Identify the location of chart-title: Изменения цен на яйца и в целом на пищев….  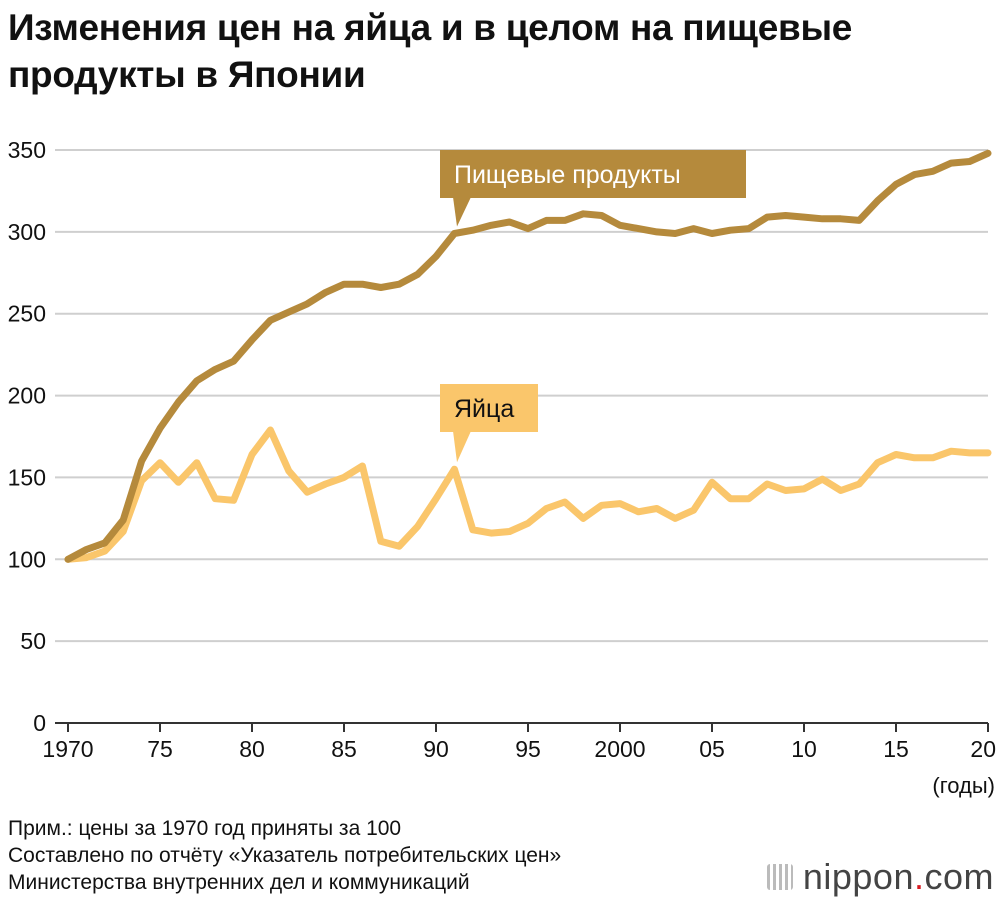
(430, 51).